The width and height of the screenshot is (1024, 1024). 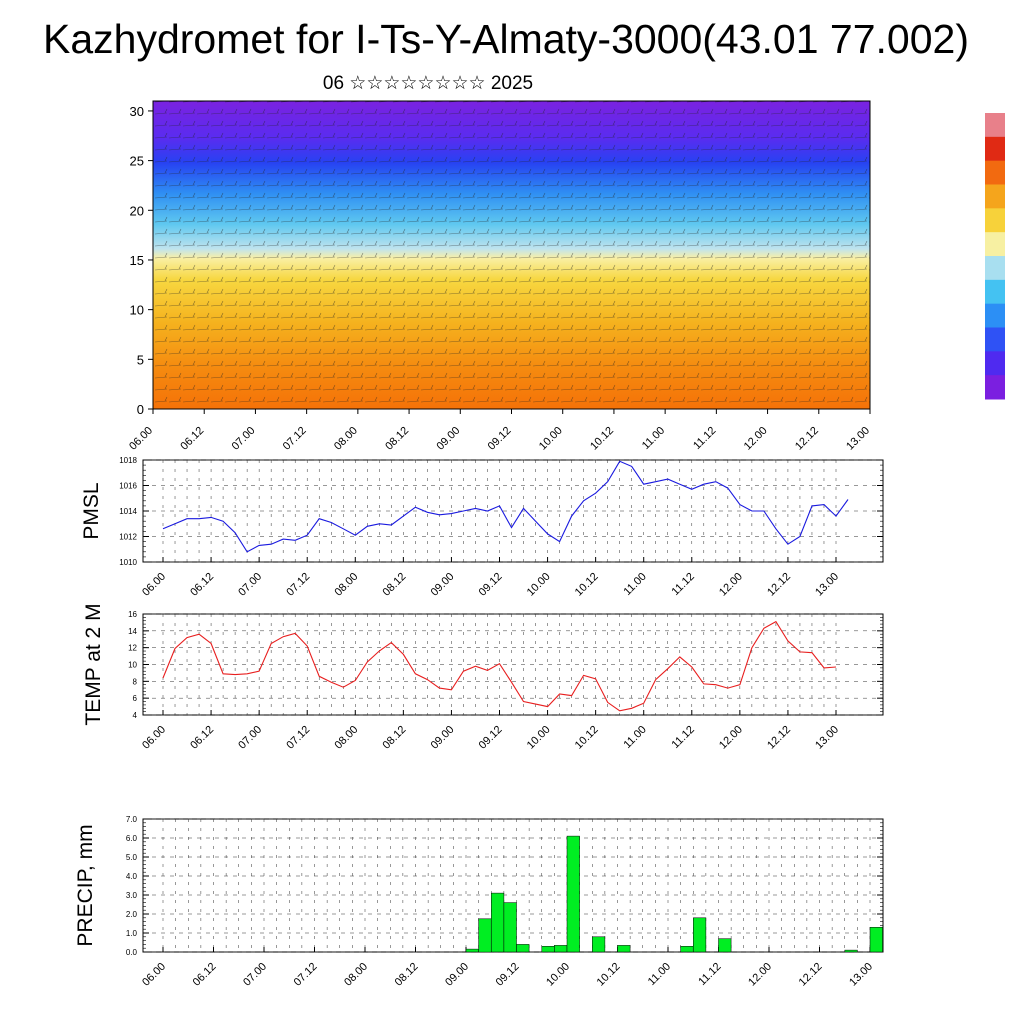 What do you see at coordinates (93, 664) in the screenshot?
I see `y-axis-label: TEMP at 2 M` at bounding box center [93, 664].